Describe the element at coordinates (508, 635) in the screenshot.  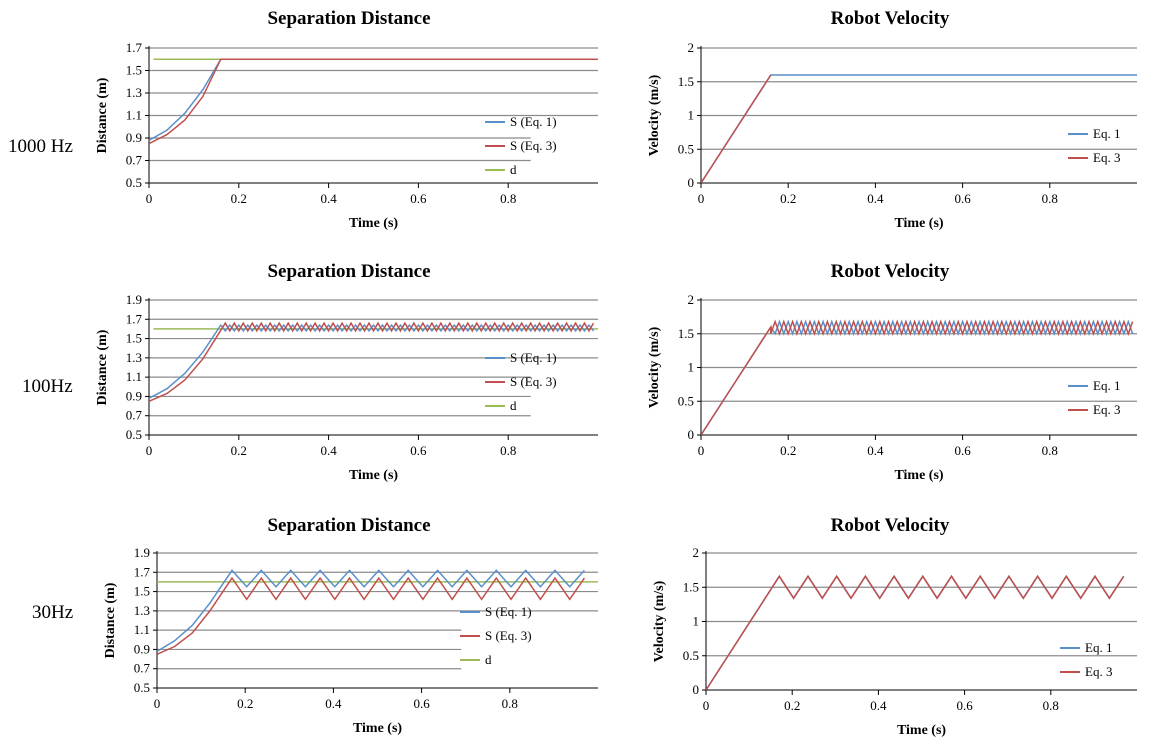
I see `legend-label: S (Eq. 3)` at that location.